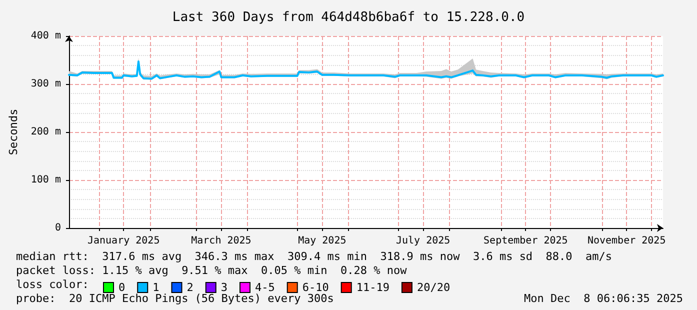 The height and width of the screenshot is (310, 697). What do you see at coordinates (264, 287) in the screenshot?
I see `legend-label: 4-5` at bounding box center [264, 287].